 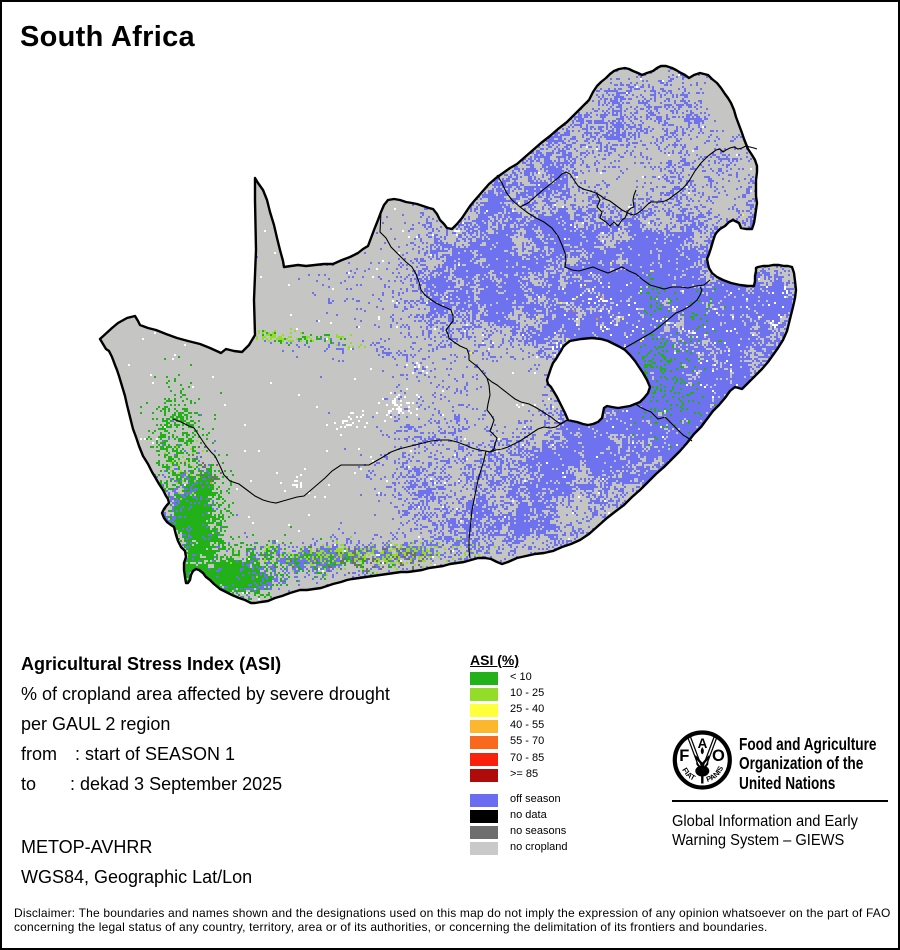 What do you see at coordinates (718, 756) in the screenshot?
I see `svg-text: O` at bounding box center [718, 756].